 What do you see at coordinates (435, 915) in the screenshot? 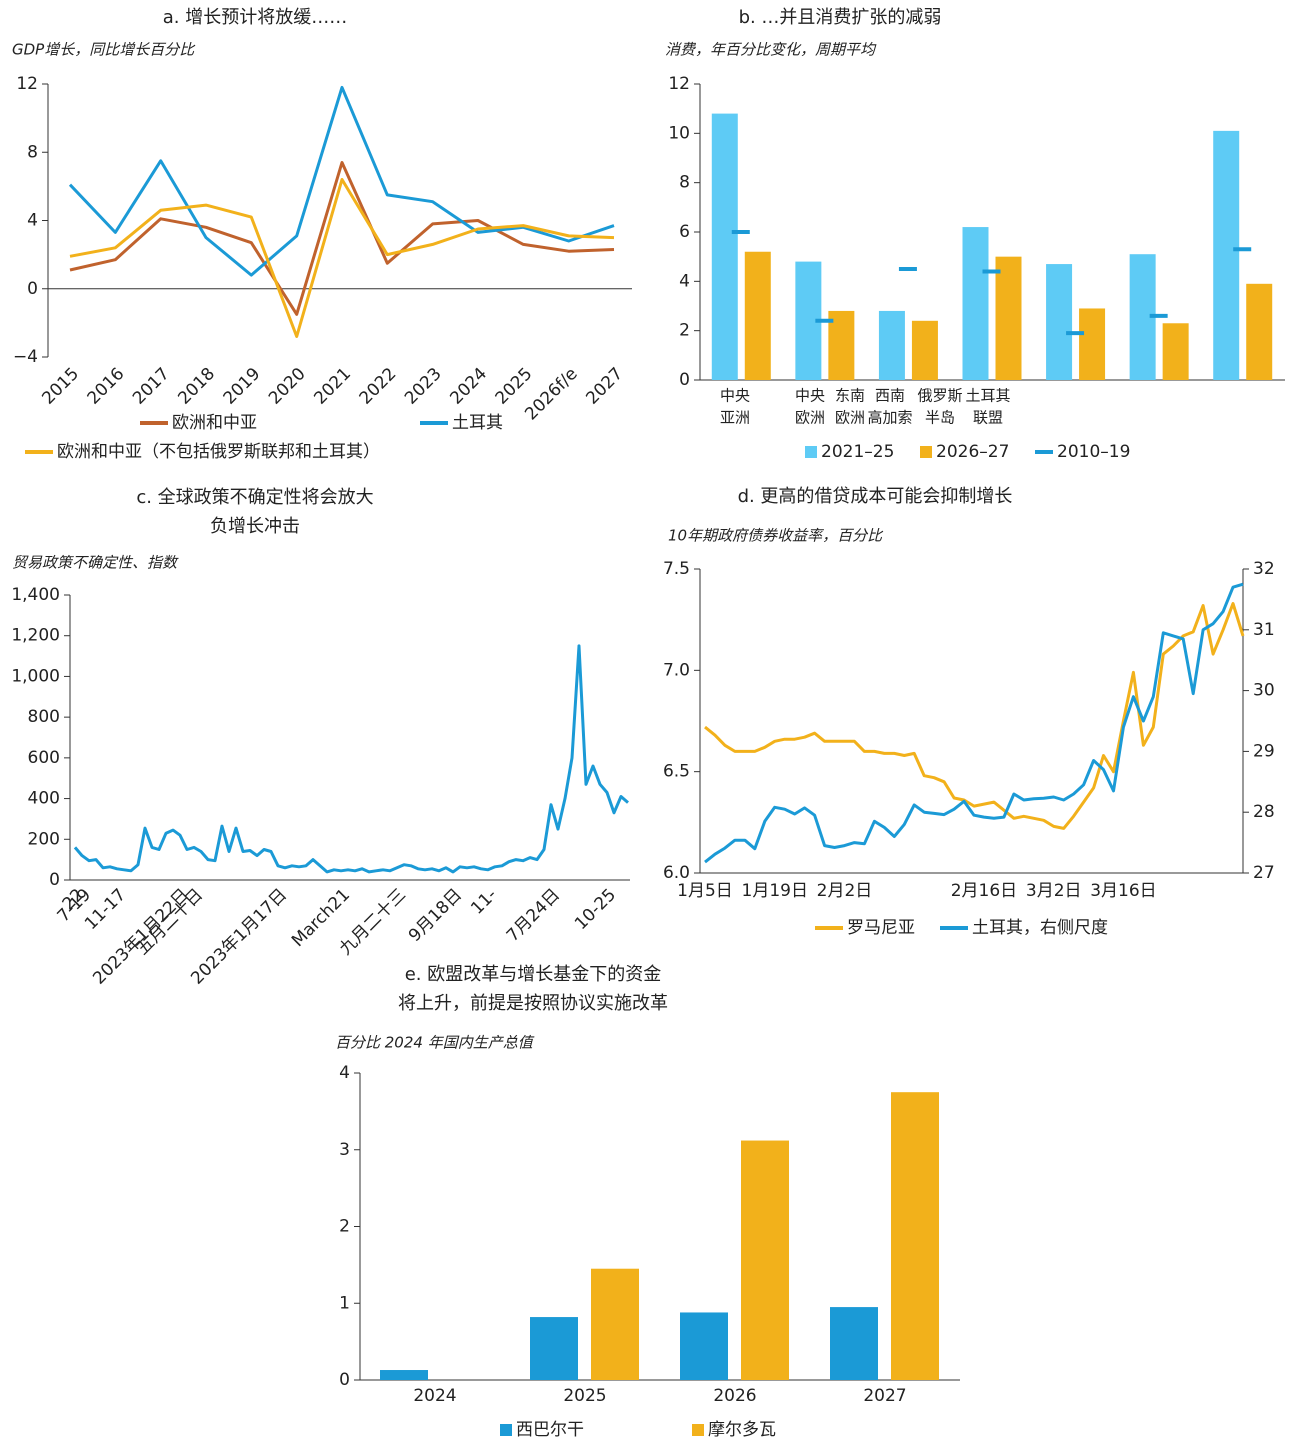
I see `x-tick-label: 9月18日` at bounding box center [435, 915].